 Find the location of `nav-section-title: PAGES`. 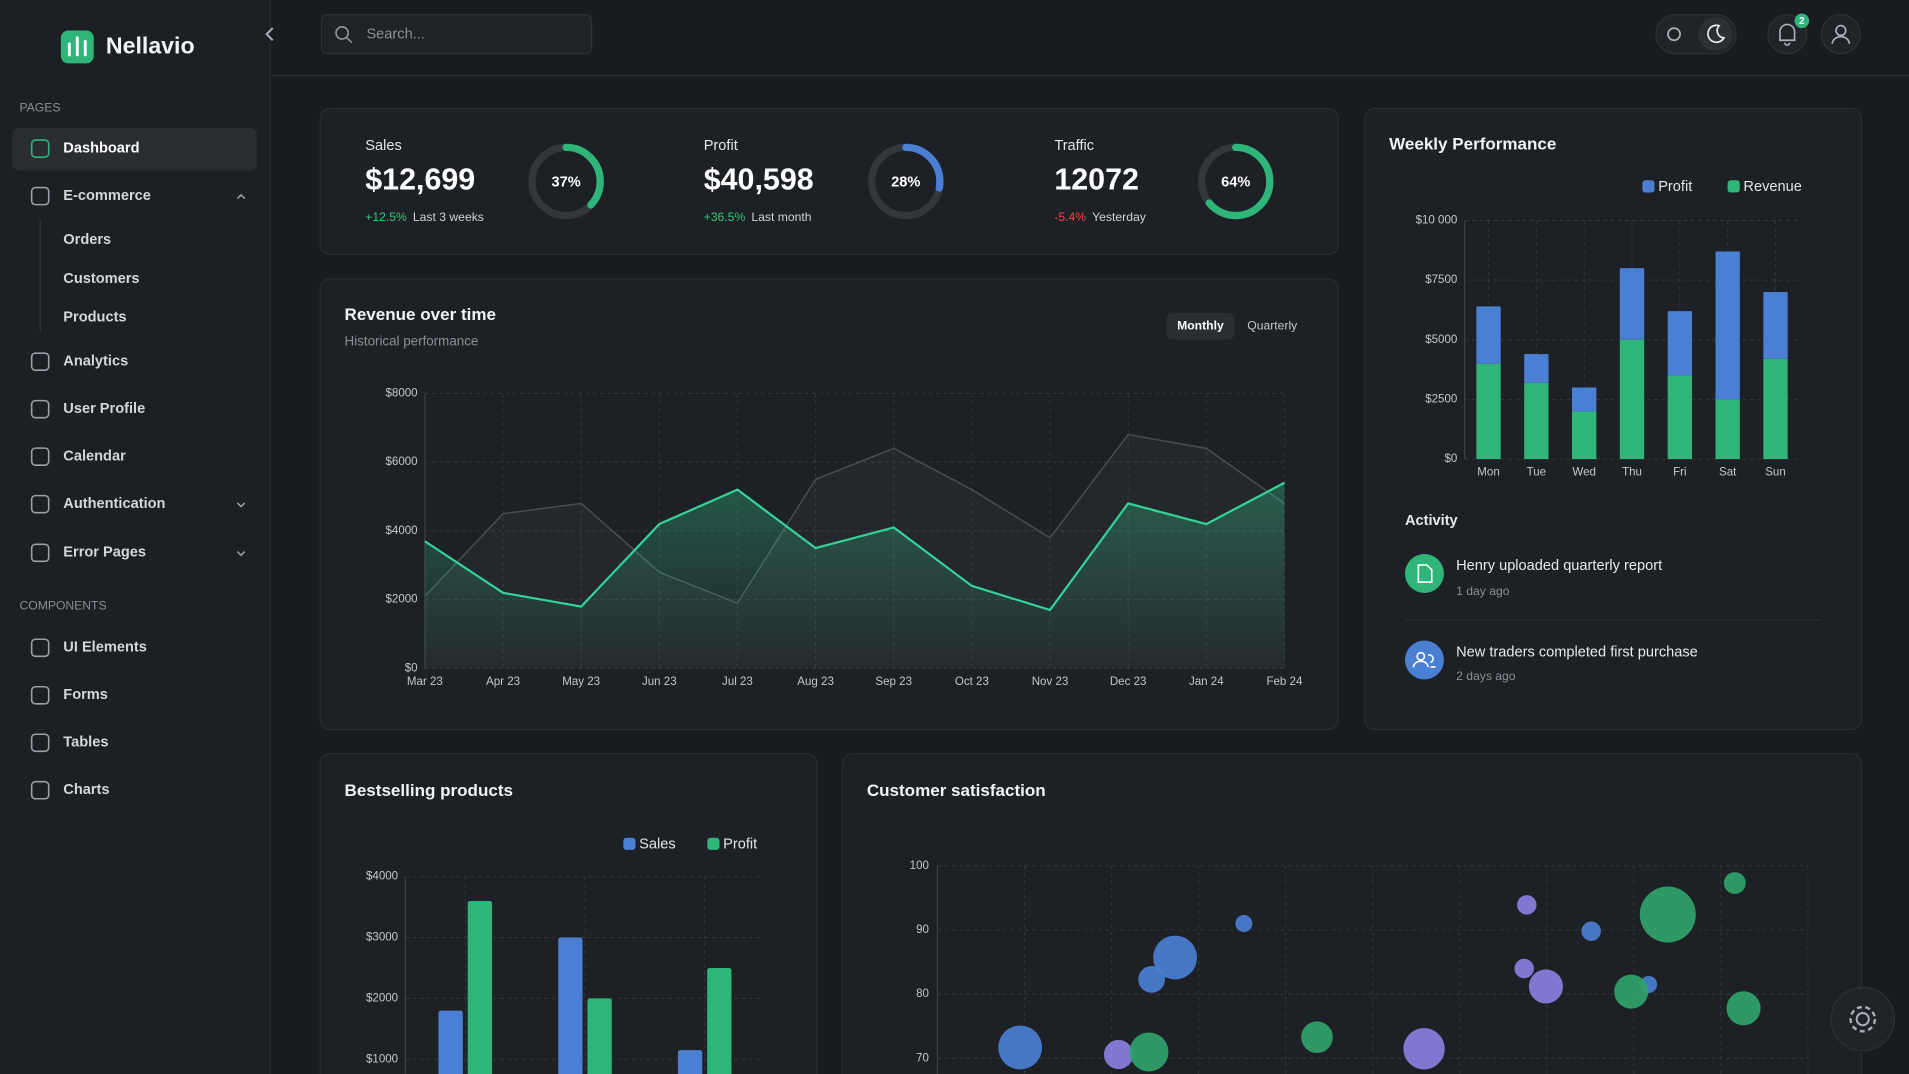

nav-section-title: PAGES is located at coordinates (39, 108).